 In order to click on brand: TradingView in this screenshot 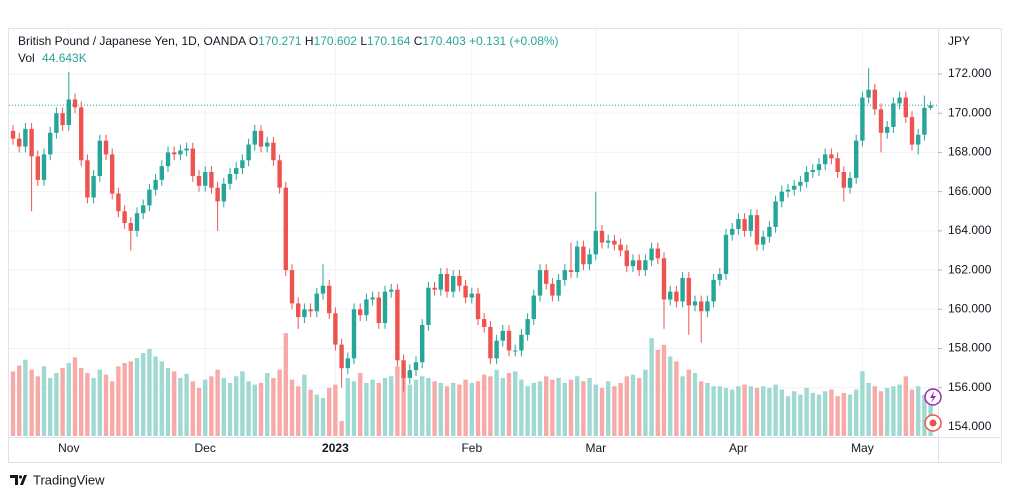, I will do `click(57, 479)`.